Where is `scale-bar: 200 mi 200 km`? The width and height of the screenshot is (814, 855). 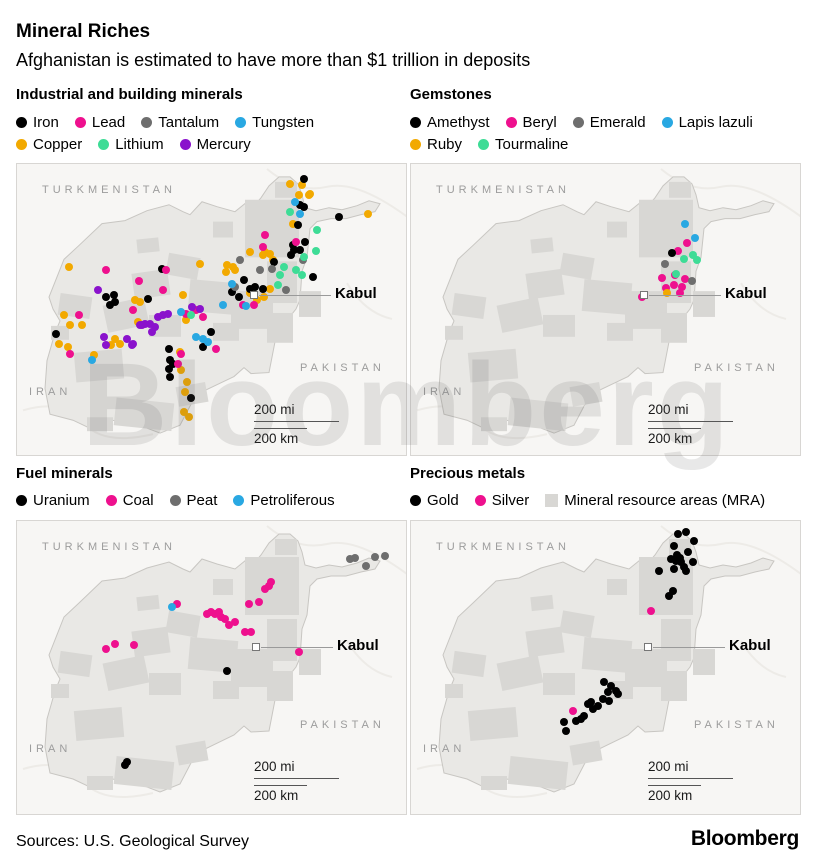 scale-bar: 200 mi 200 km is located at coordinates (296, 424).